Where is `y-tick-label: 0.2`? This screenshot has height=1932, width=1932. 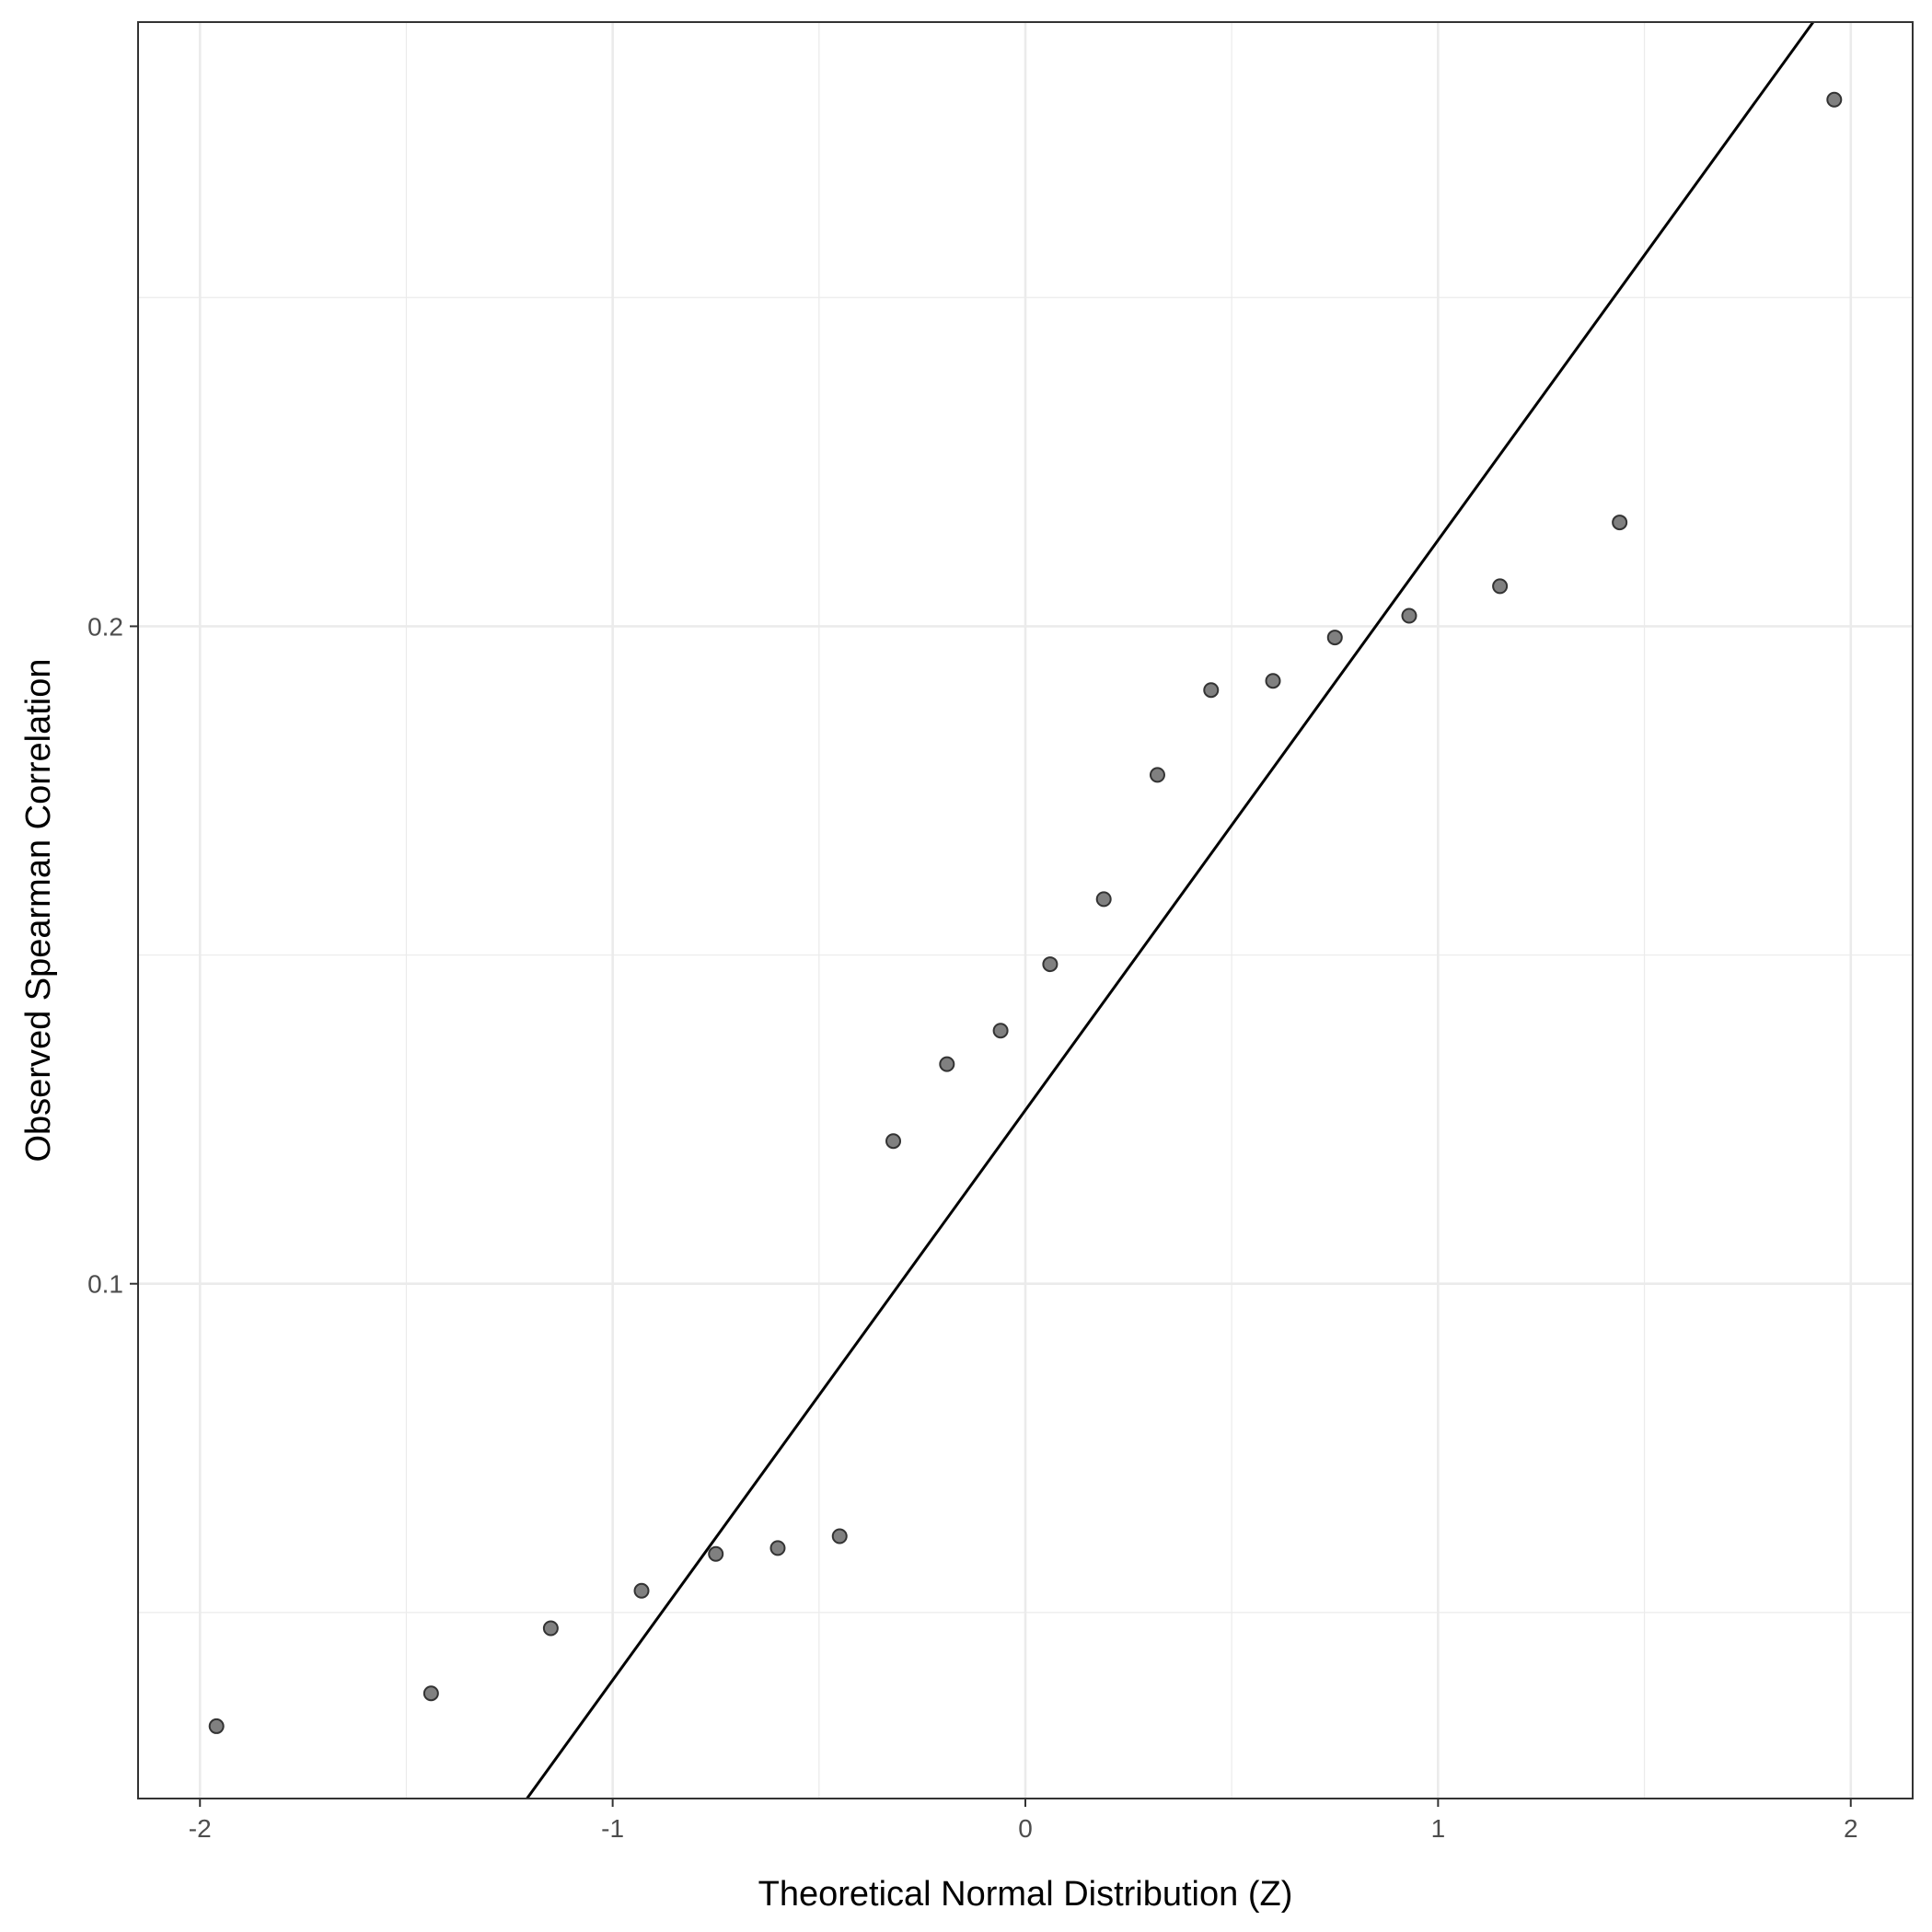
y-tick-label: 0.2 is located at coordinates (105, 627).